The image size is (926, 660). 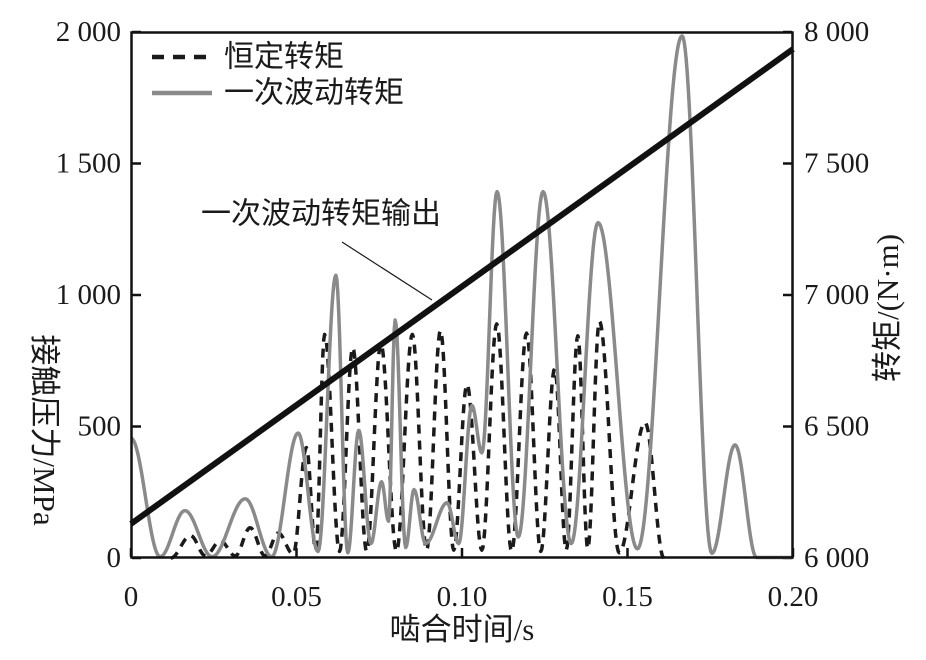 What do you see at coordinates (836, 558) in the screenshot?
I see `right-tick-label-4: 6 000` at bounding box center [836, 558].